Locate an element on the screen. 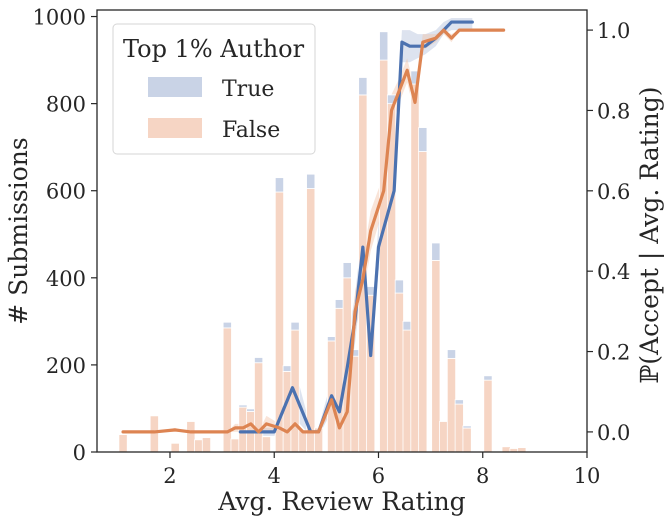  x-tick-label-3: 8 is located at coordinates (482, 476).